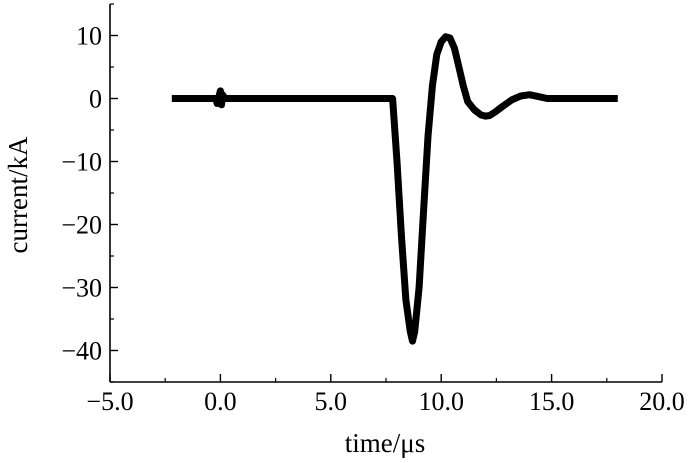  Describe the element at coordinates (95, 99) in the screenshot. I see `y-tick-label: 0` at that location.